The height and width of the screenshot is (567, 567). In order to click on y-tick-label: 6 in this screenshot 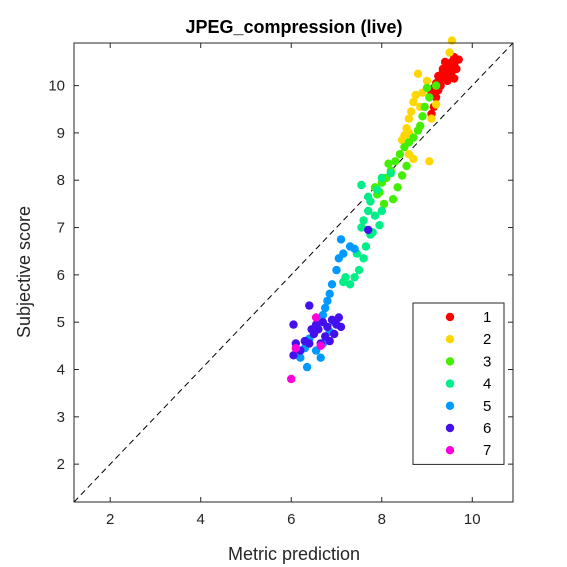, I will do `click(61, 275)`.